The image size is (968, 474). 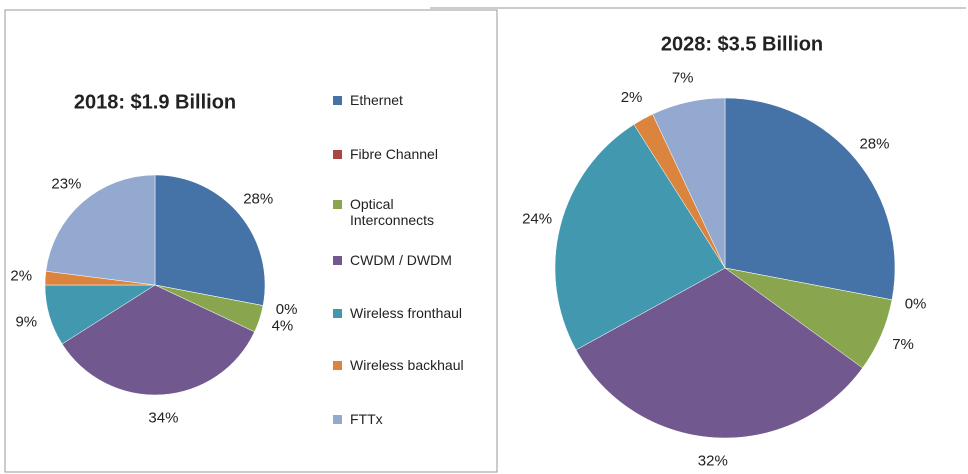 I want to click on slice-label: 24%, so click(x=537, y=219).